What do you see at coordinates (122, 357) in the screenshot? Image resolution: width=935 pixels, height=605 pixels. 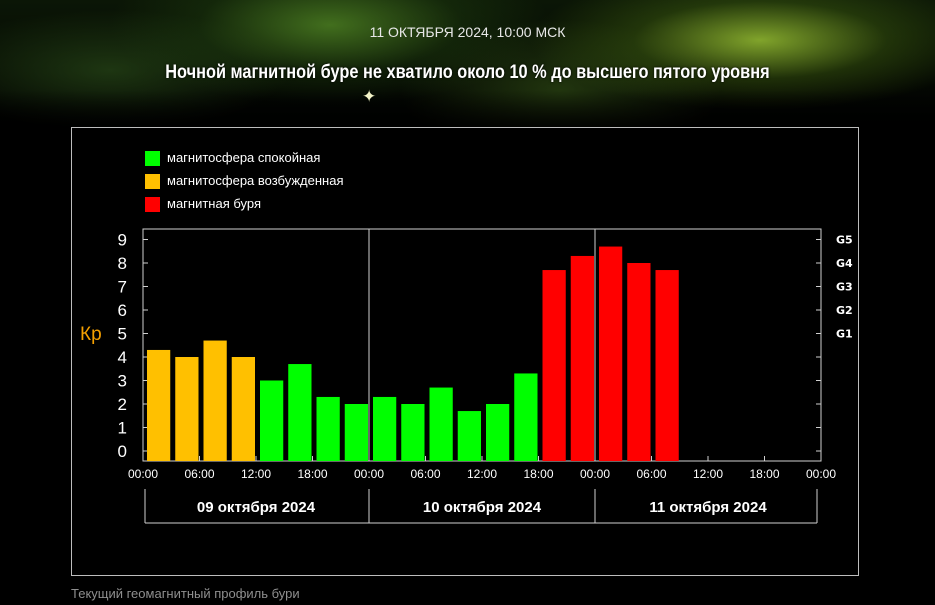 I see `y-tick-label: 4` at bounding box center [122, 357].